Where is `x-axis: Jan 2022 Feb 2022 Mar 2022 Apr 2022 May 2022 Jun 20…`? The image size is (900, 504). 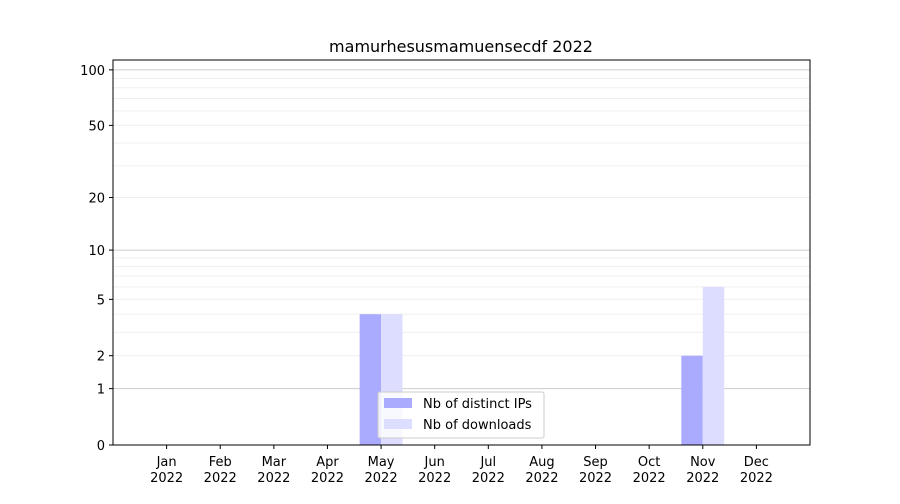
x-axis: Jan 2022 Feb 2022 Mar 2022 Apr 2022 May 2022 Jun 20… is located at coordinates (461, 465).